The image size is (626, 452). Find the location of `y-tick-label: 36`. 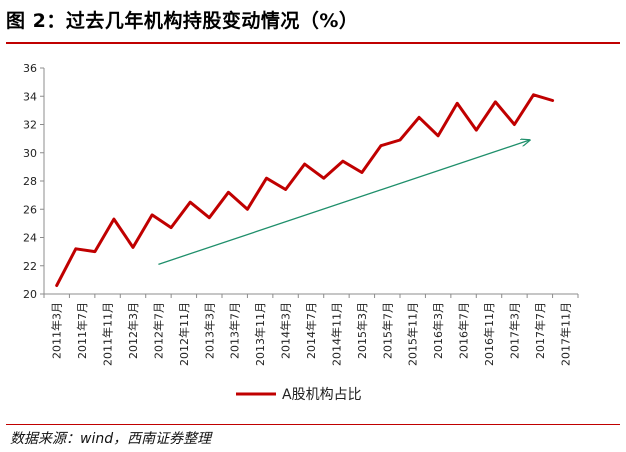

y-tick-label: 36 is located at coordinates (30, 68).